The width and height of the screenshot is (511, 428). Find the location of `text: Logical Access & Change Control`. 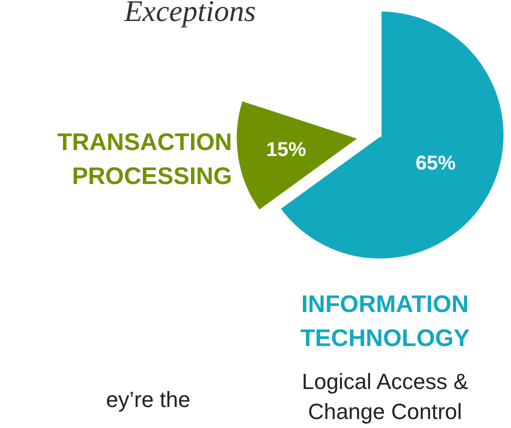

text: Logical Access & Change Control is located at coordinates (385, 396).